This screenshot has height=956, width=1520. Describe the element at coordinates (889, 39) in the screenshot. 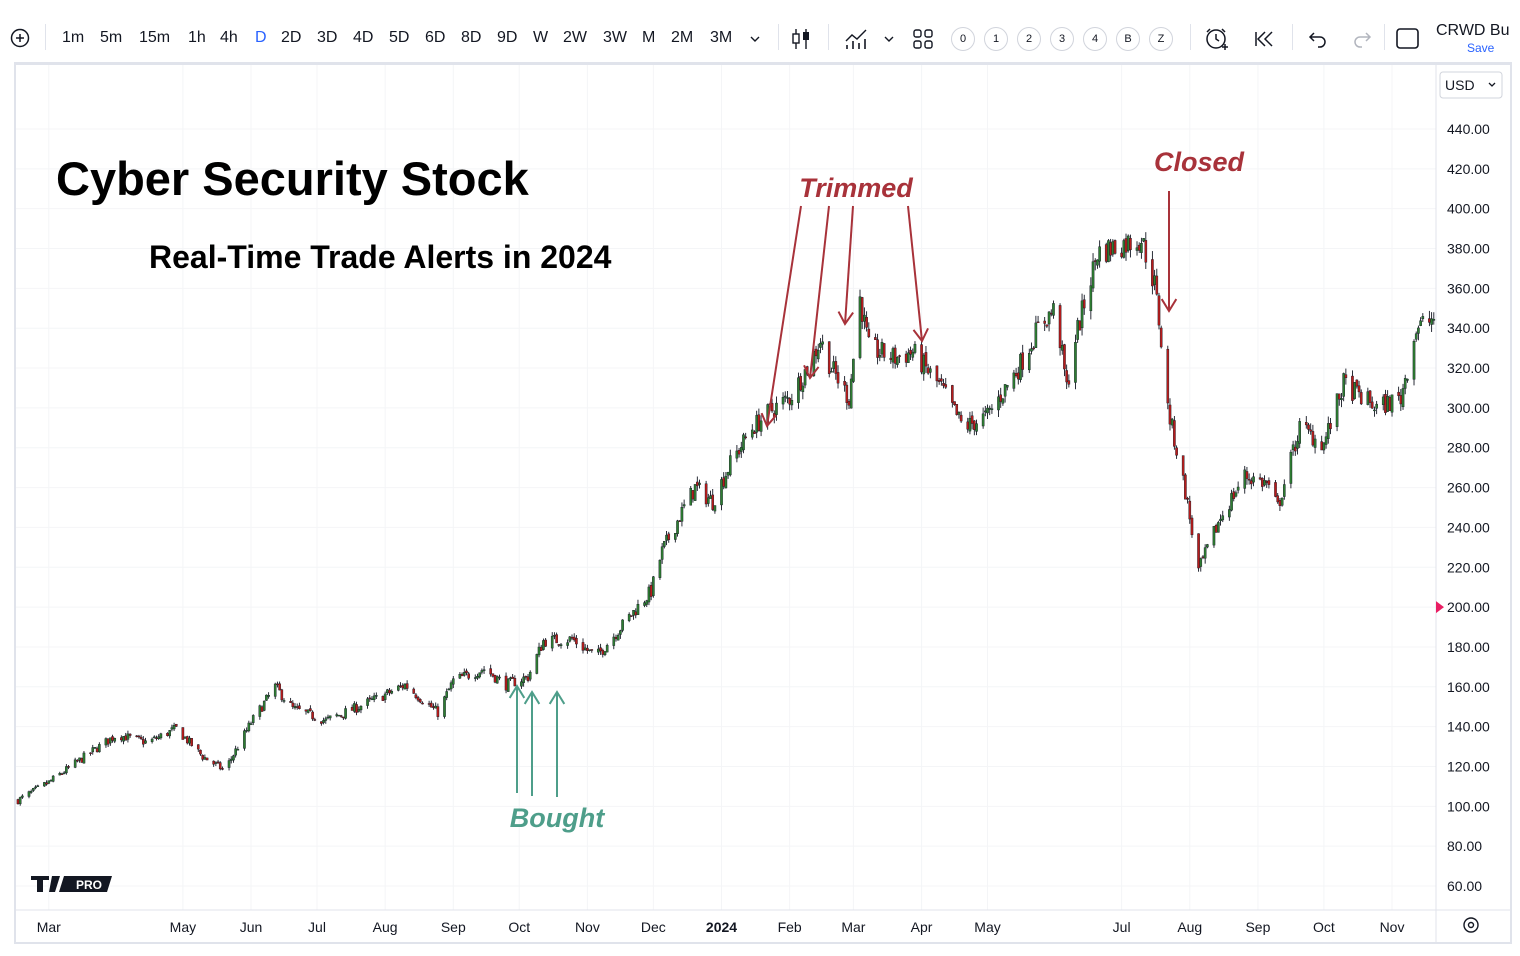

I see `indicators-dropdown-icon` at that location.